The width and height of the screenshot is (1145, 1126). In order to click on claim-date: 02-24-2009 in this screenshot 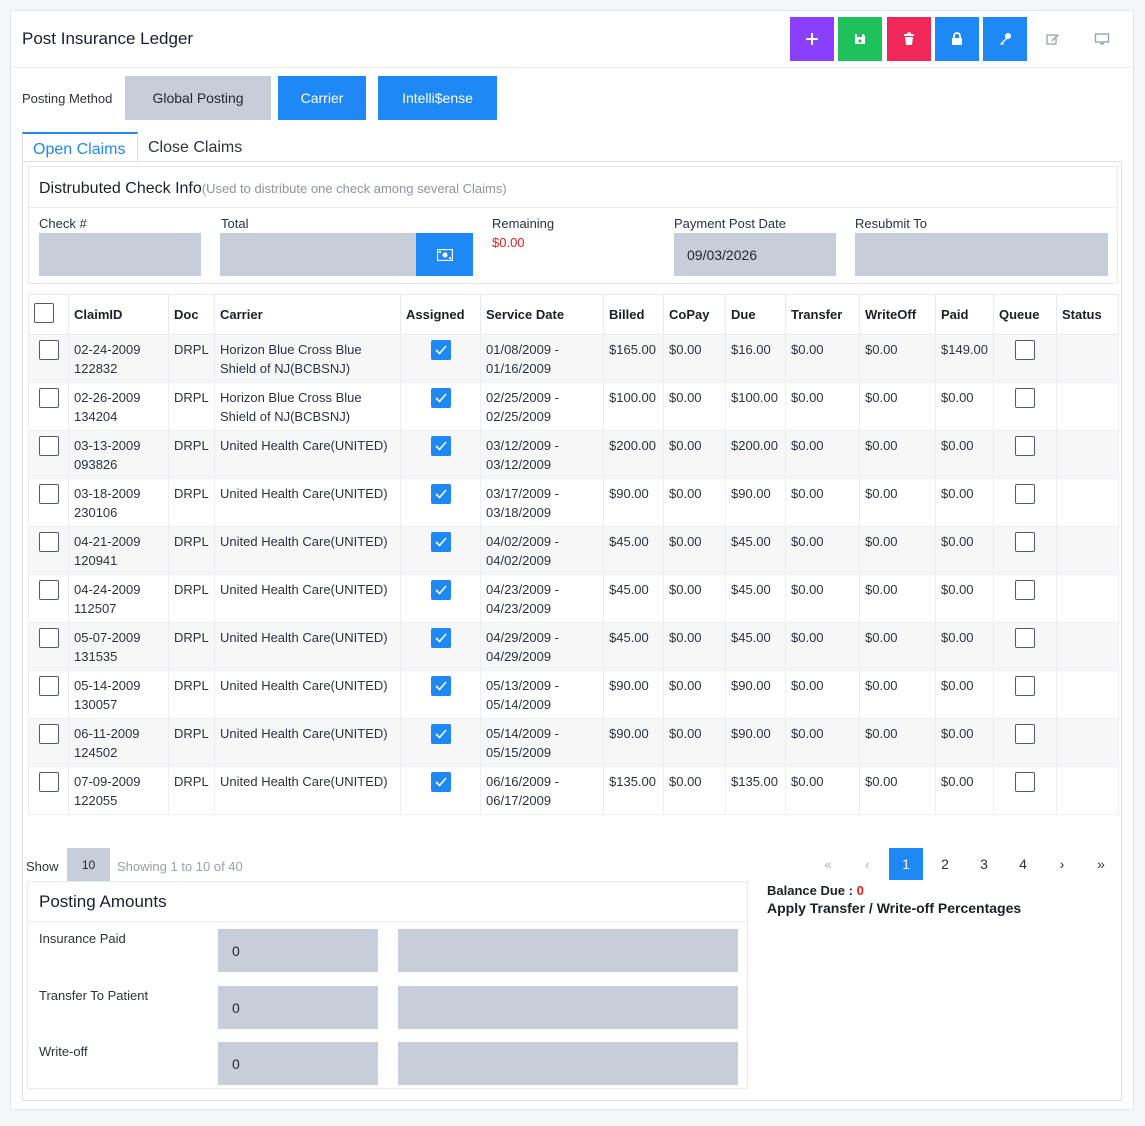, I will do `click(107, 349)`.